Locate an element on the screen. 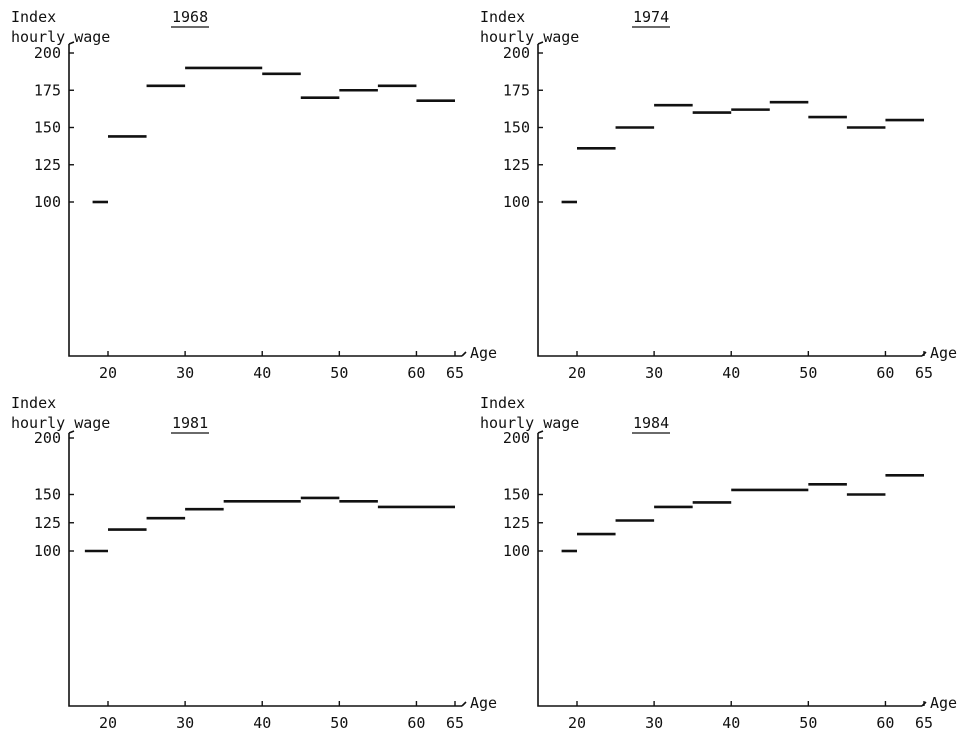  panel-3-ylabel-line1: Index is located at coordinates (33, 403).